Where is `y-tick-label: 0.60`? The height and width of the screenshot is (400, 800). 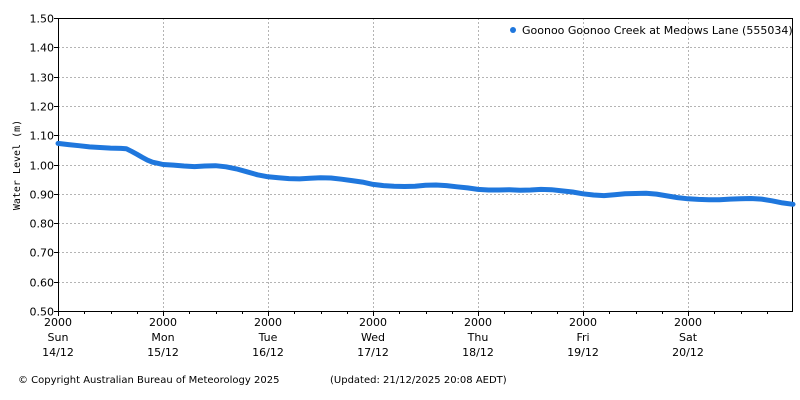
y-tick-label: 0.60 is located at coordinates (42, 283).